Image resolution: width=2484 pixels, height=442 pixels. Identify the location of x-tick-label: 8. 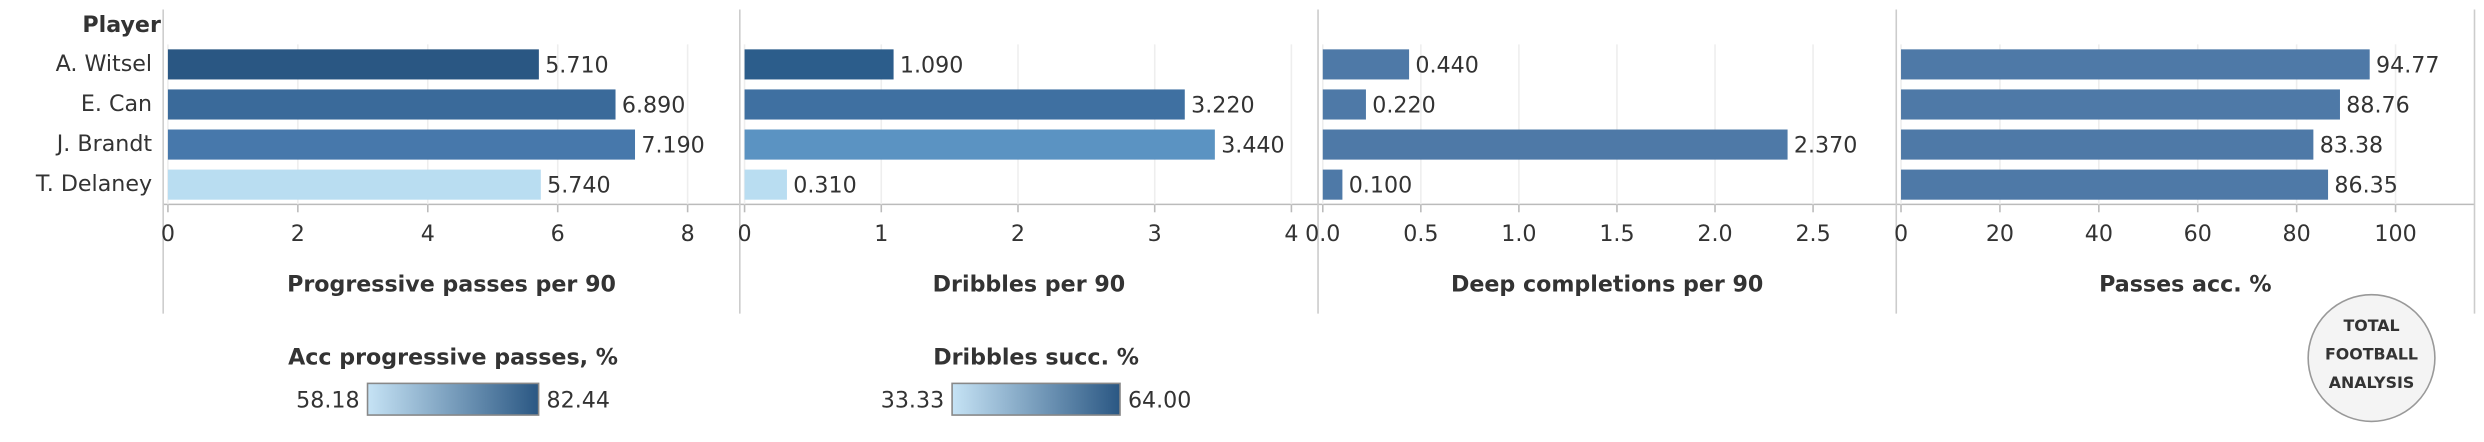
(688, 234).